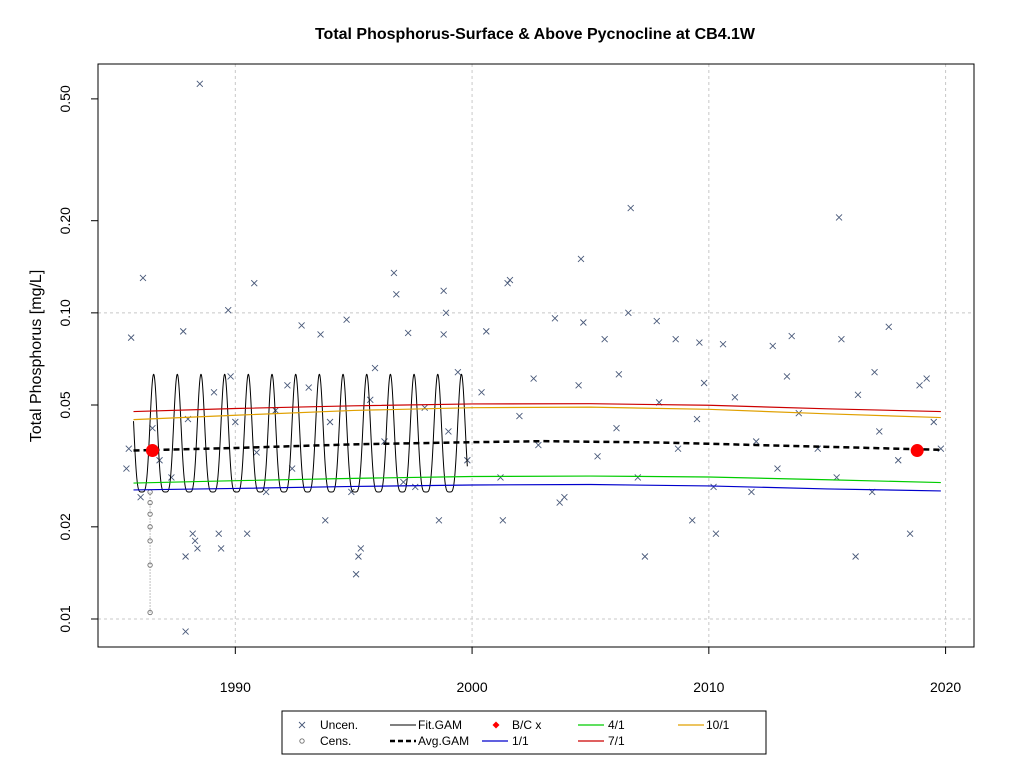 The image size is (1024, 768). Describe the element at coordinates (520, 741) in the screenshot. I see `legend-label: 1/1` at that location.